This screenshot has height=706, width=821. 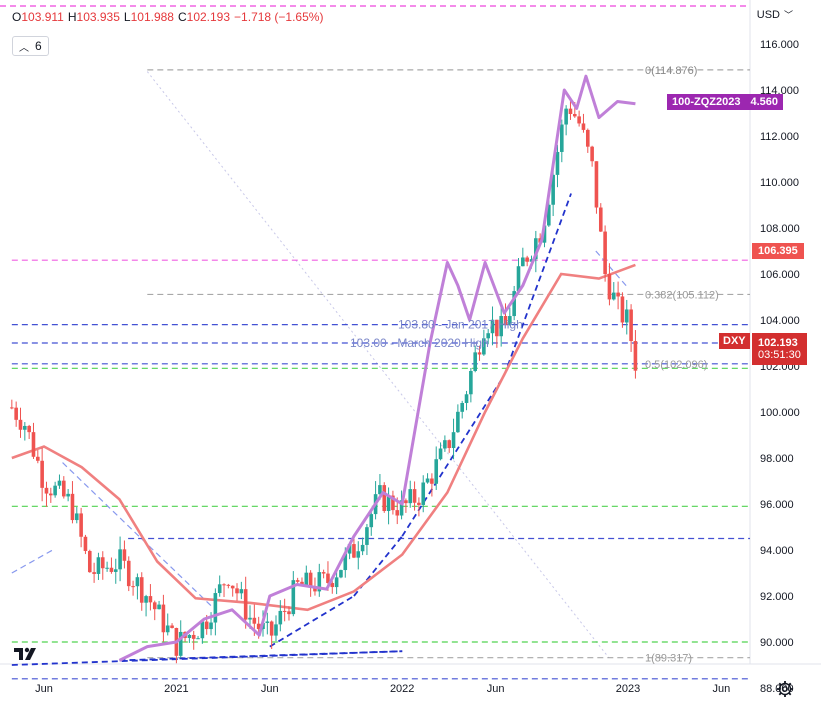 What do you see at coordinates (780, 229) in the screenshot?
I see `y-tick-label: 108.000` at bounding box center [780, 229].